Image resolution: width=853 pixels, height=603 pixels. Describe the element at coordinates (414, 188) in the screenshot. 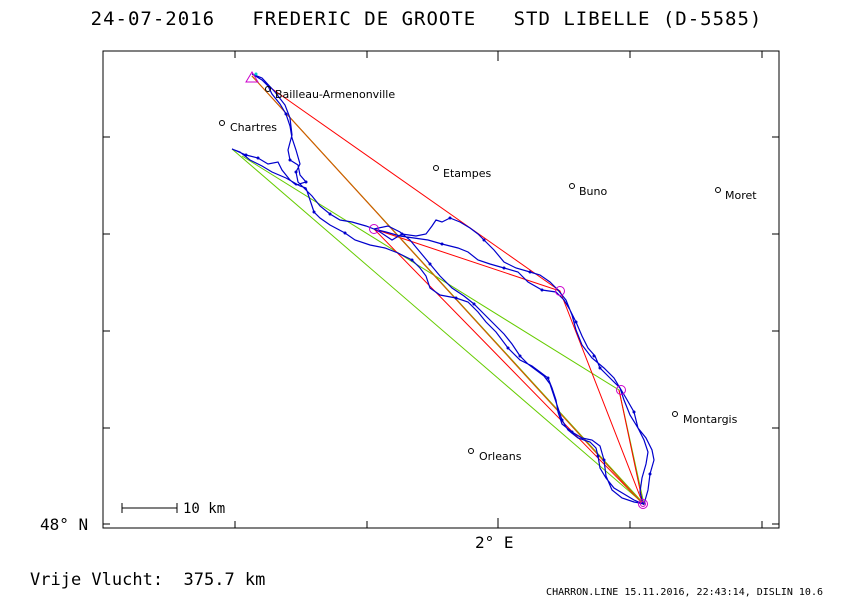

I see `task-line-closing` at that location.